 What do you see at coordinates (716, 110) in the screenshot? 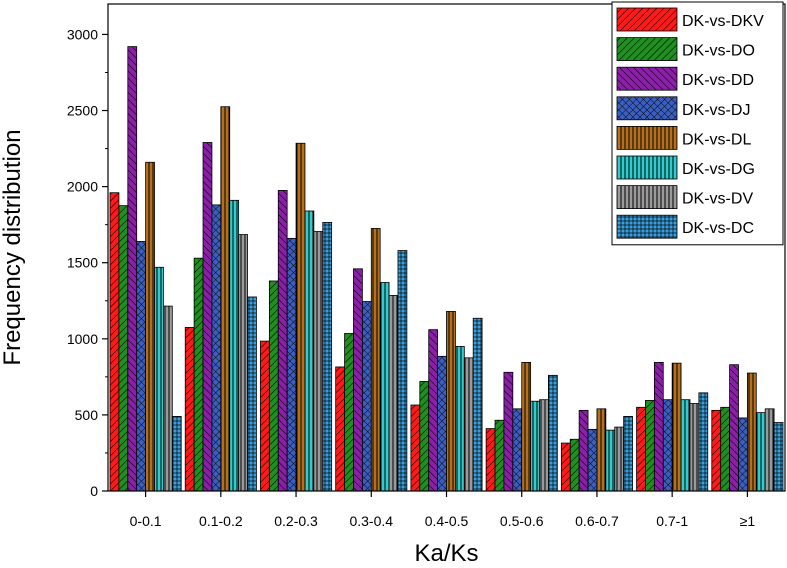
I see `legend-label: DK-vs-DJ` at bounding box center [716, 110].